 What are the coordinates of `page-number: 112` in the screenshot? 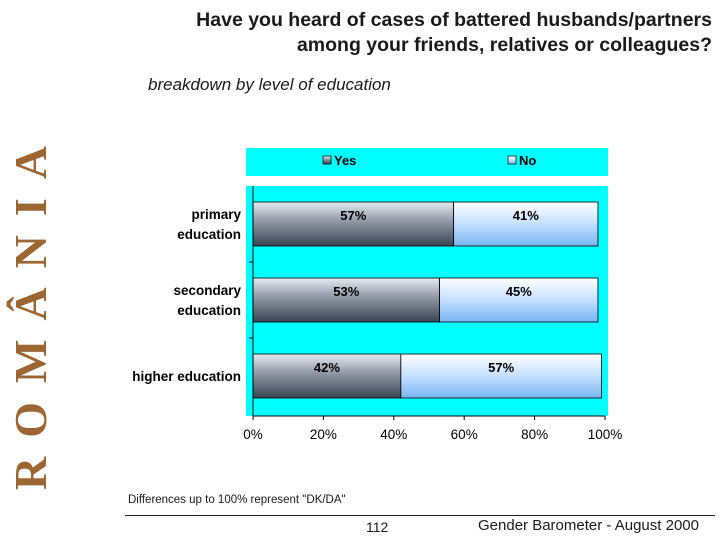 It's located at (377, 527).